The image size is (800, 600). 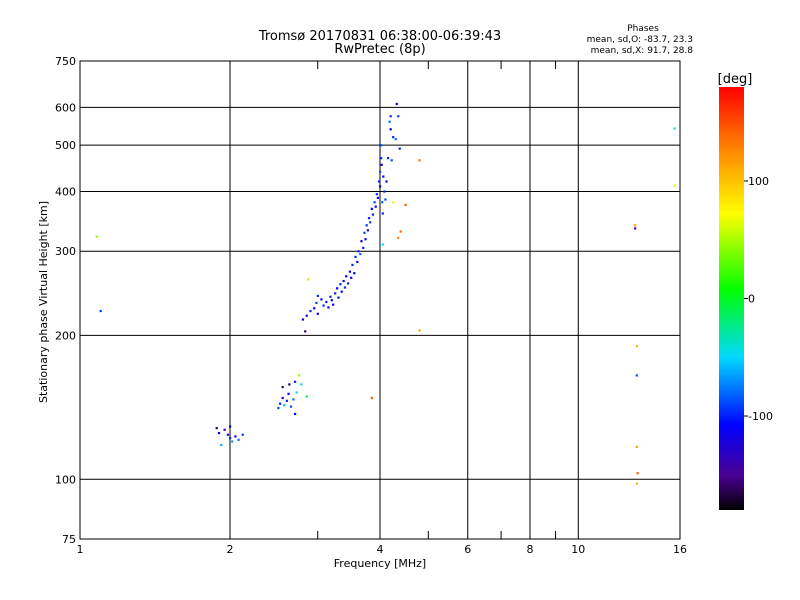 I want to click on x-axis-label: Frequency [MHz], so click(x=380, y=563).